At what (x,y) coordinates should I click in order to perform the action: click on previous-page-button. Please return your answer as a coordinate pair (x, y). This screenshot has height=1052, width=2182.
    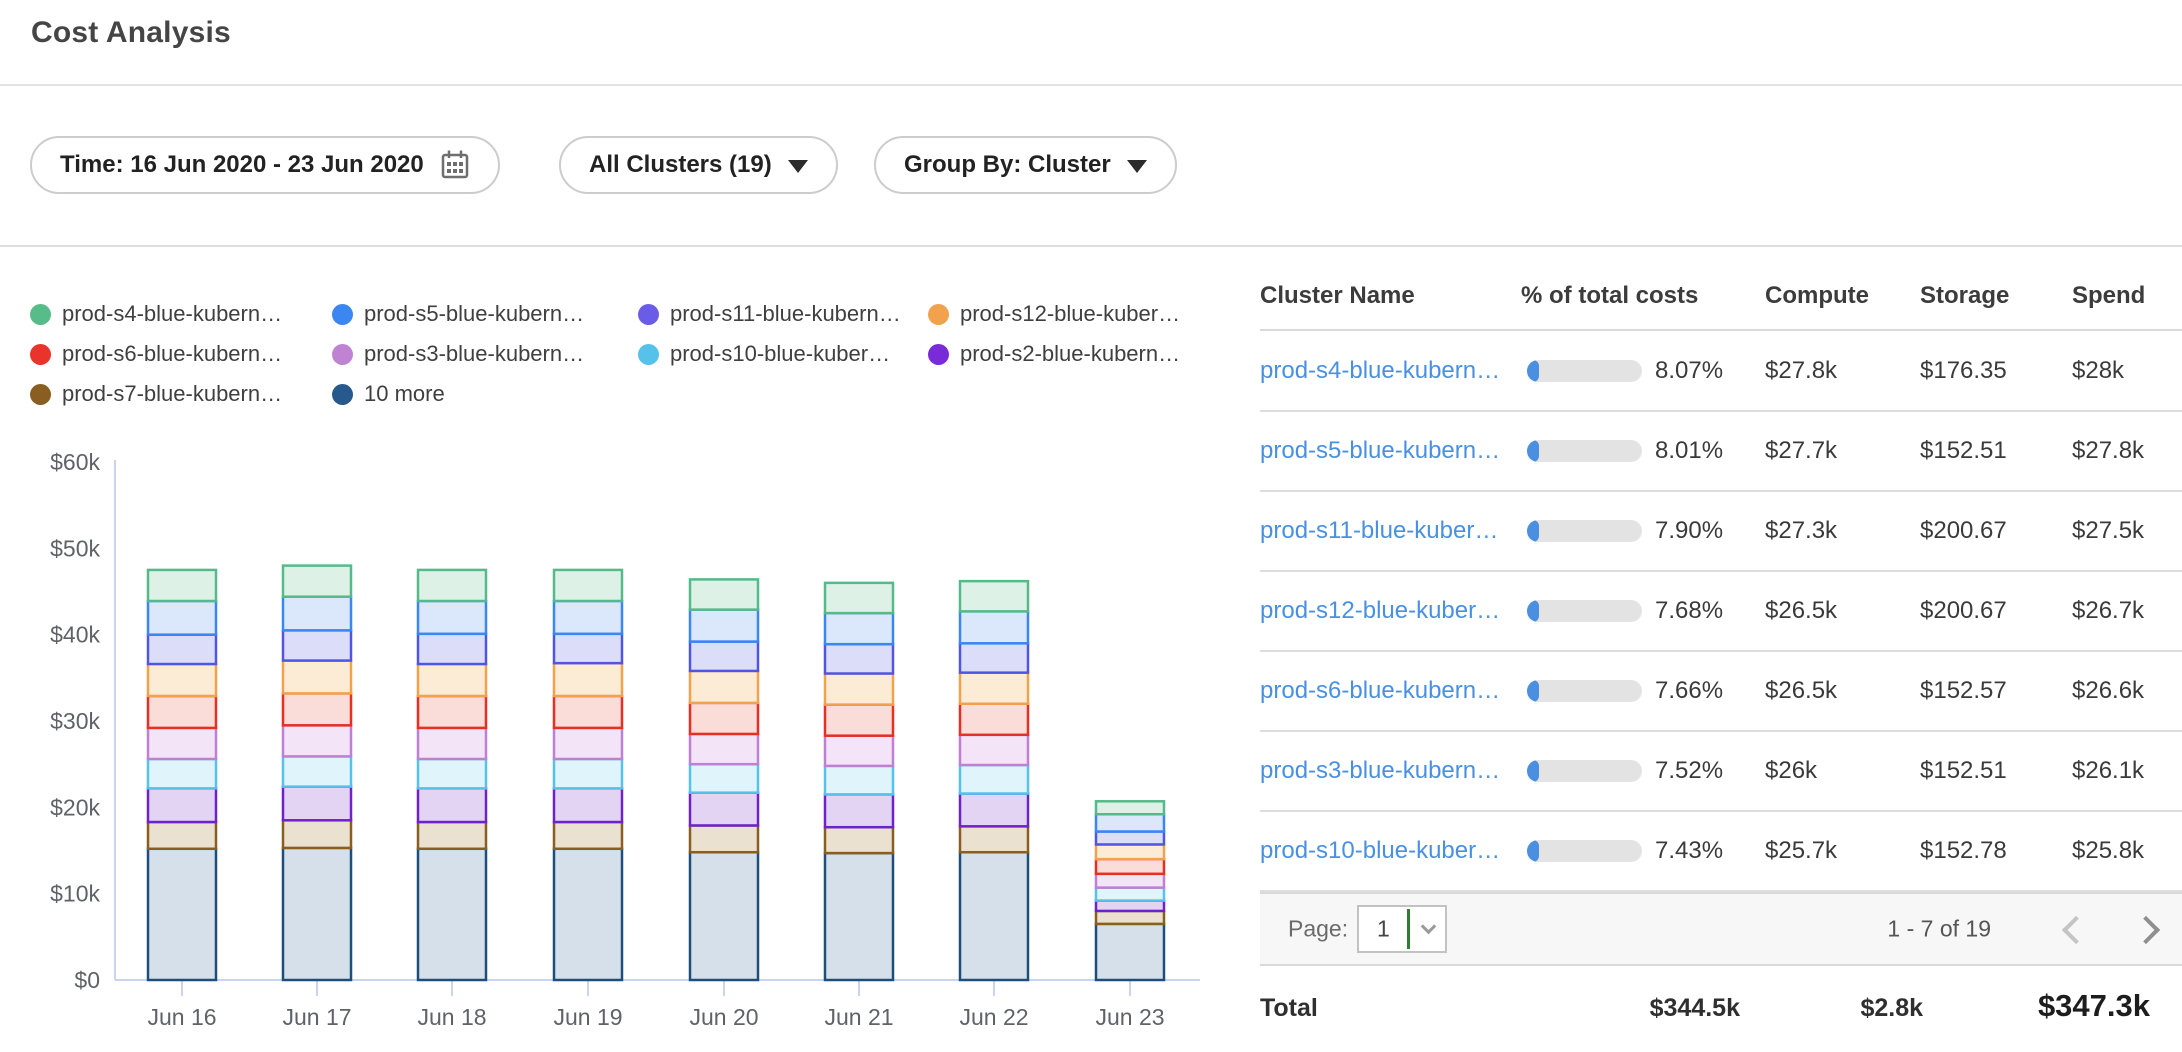
    Looking at the image, I should click on (2076, 930).